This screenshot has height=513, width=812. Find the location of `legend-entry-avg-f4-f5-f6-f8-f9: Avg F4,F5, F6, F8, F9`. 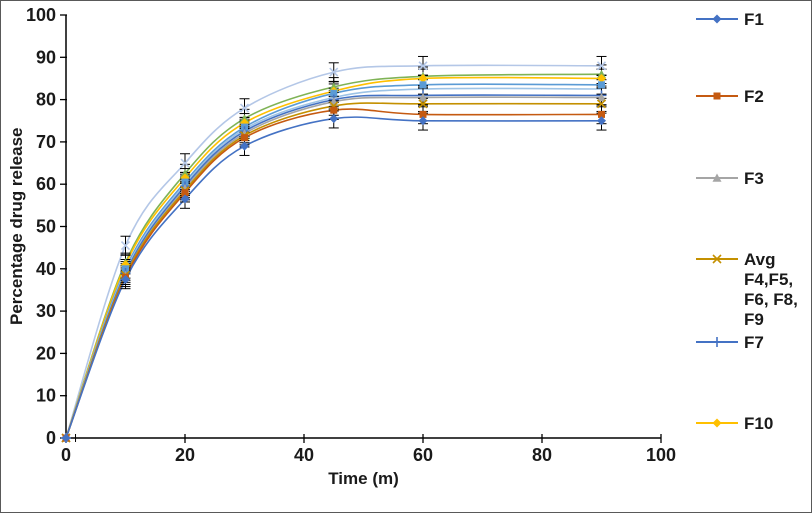

legend-entry-avg-f4-f5-f6-f8-f9: Avg F4,F5, F6, F8, F9 is located at coordinates (753, 290).